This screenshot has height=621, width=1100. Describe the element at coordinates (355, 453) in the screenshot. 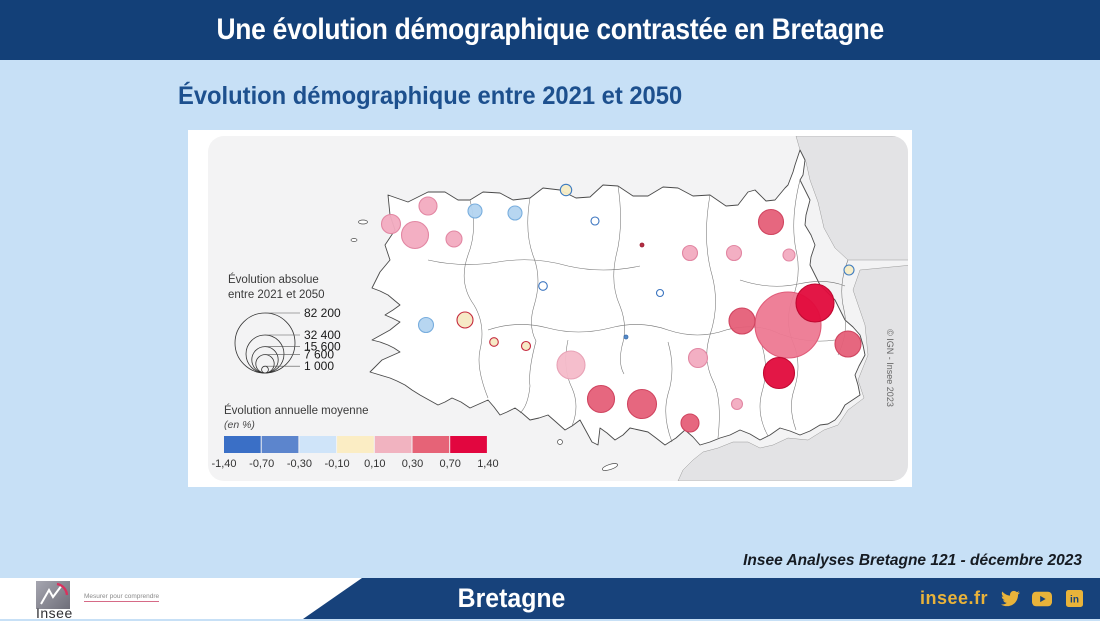

I see `color-legend-swatches: -1,40 -0,70 -0,30 -0,10 0,10 0,30 0,70 1,40` at that location.